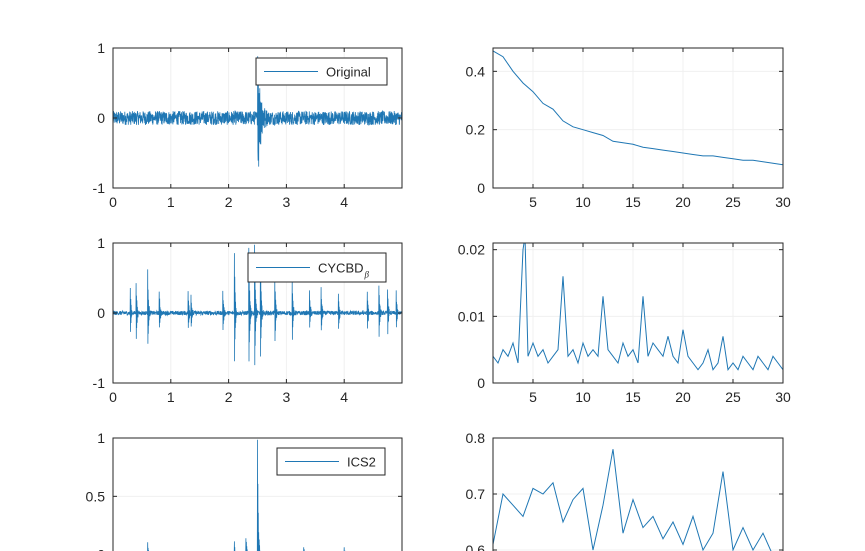  I want to click on legend: ICS2, so click(331, 461).